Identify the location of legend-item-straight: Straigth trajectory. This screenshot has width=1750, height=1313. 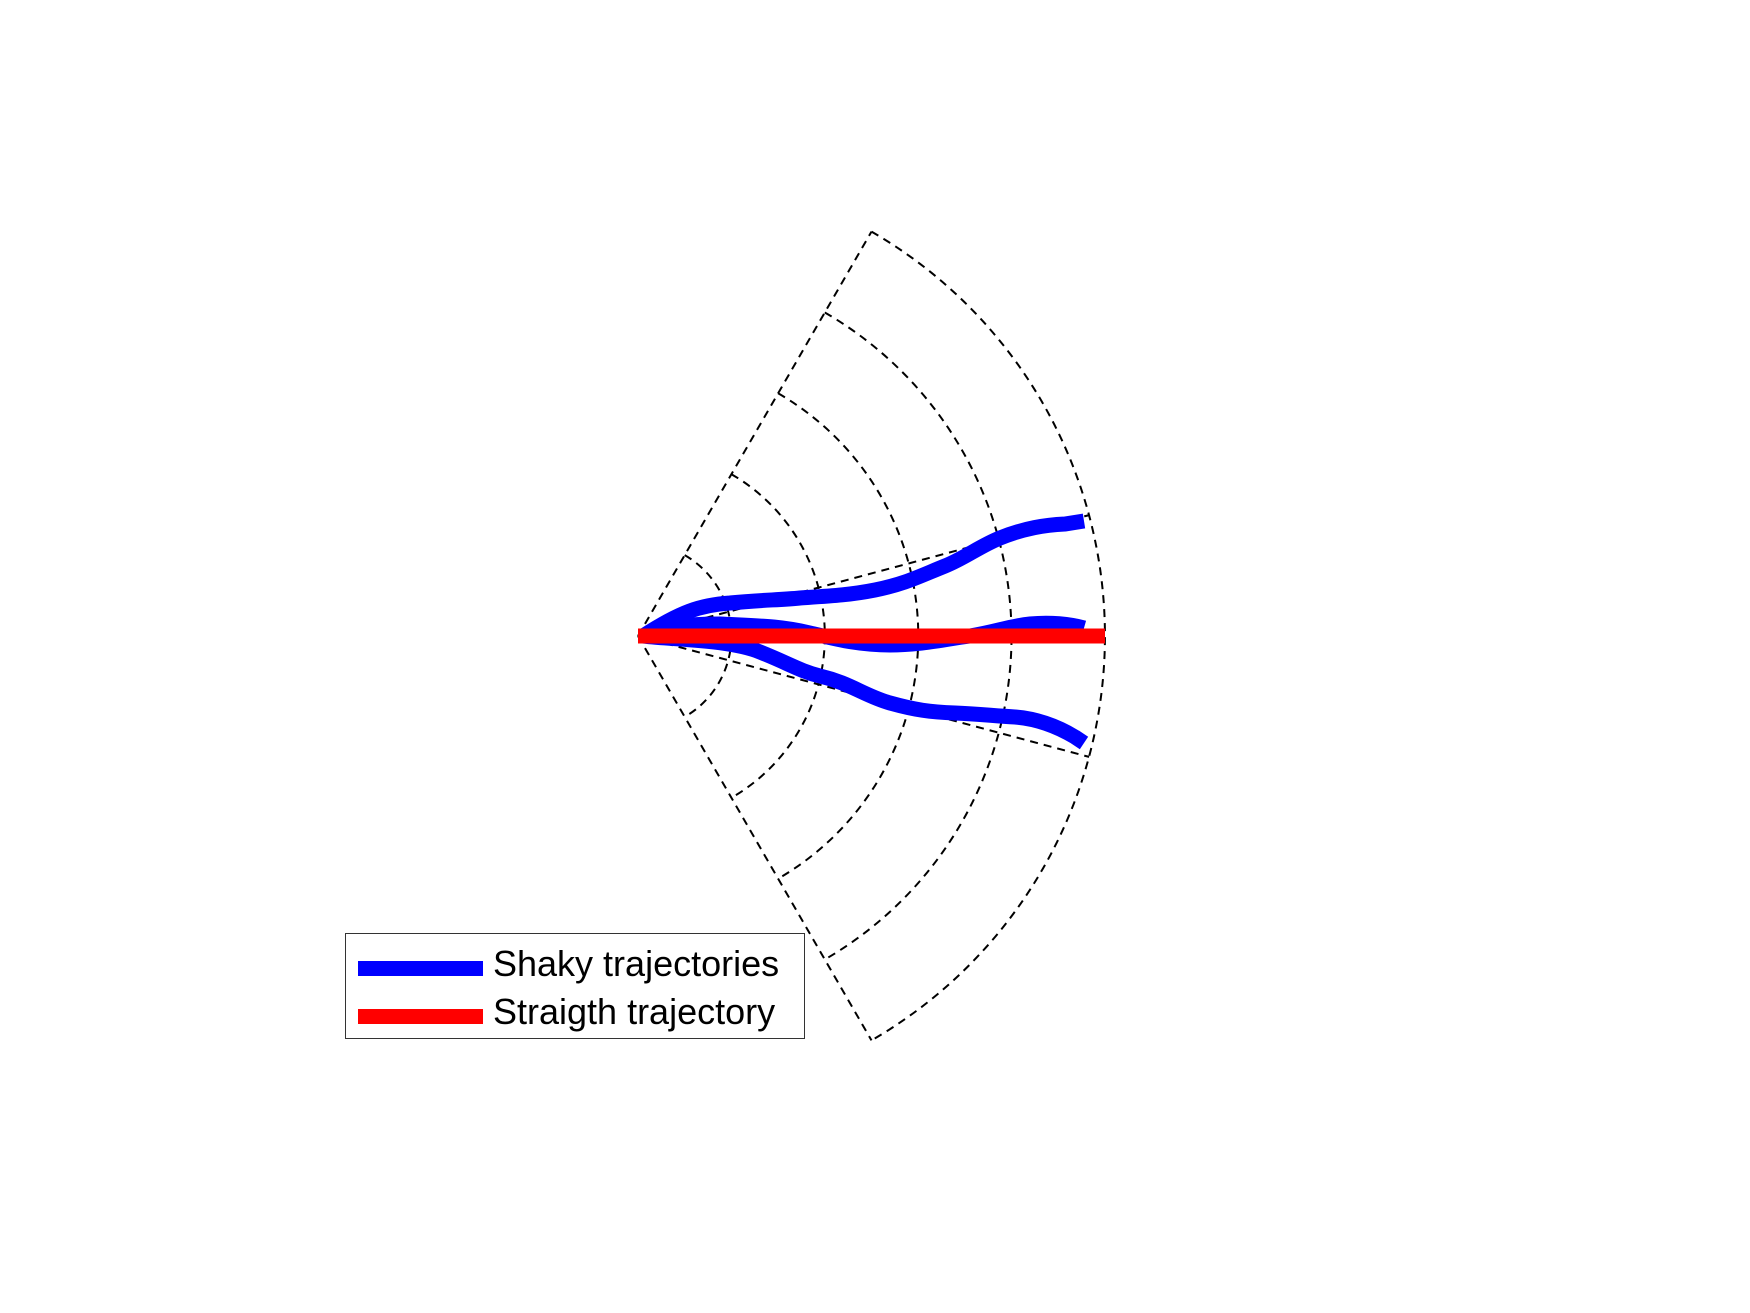
(575, 1012).